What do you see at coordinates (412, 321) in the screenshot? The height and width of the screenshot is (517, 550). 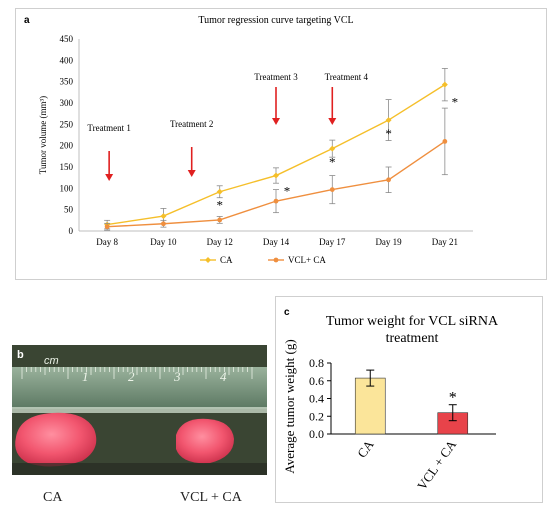 I see `chart-title-line: Tumor weight for VCL siRNA` at bounding box center [412, 321].